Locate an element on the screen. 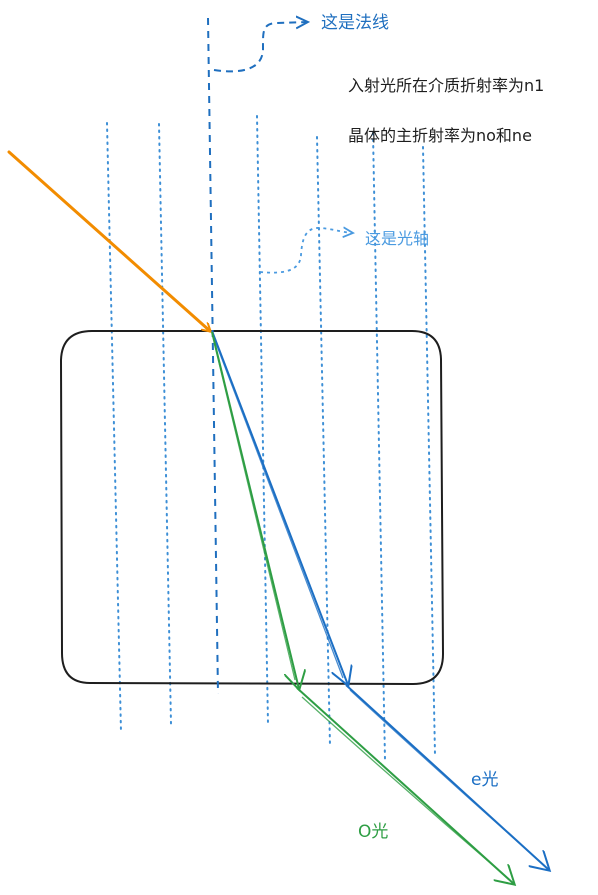 The height and width of the screenshot is (895, 598). normal-label: 这是法线 is located at coordinates (355, 23).